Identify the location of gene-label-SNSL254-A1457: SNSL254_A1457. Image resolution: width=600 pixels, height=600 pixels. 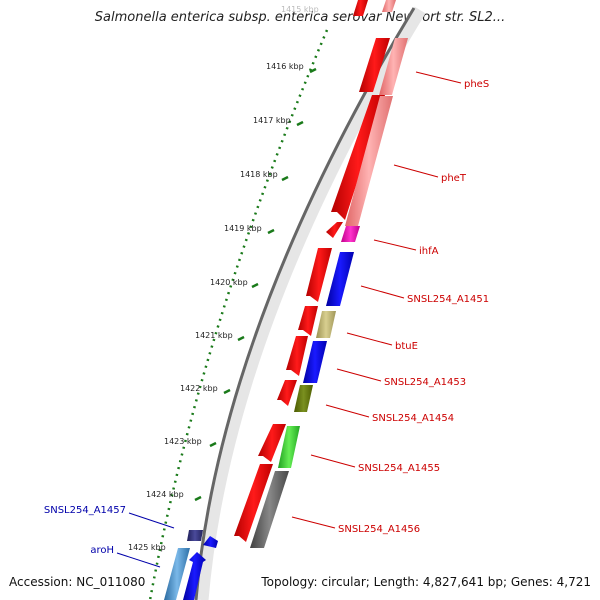
(85, 510).